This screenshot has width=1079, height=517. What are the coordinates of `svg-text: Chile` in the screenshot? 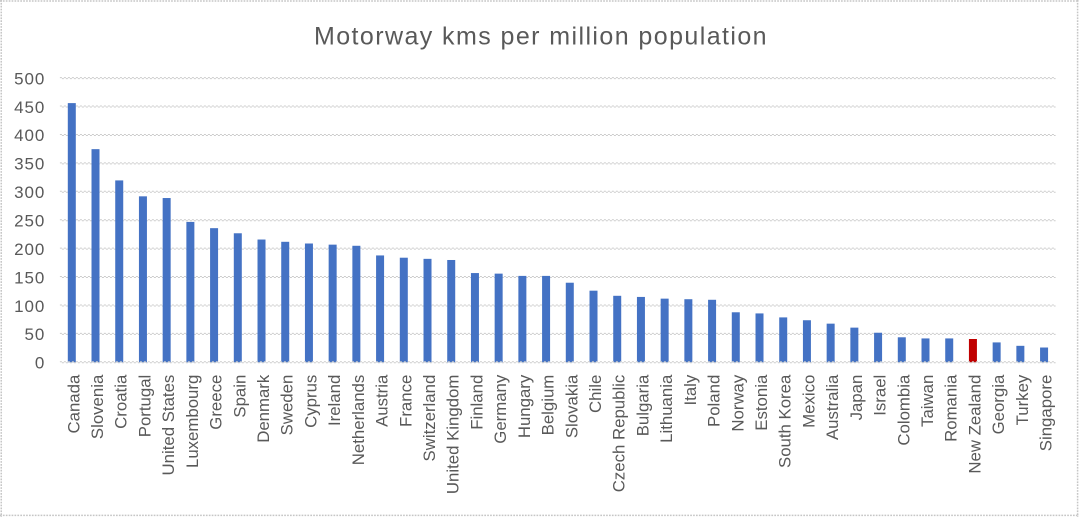 It's located at (595, 394).